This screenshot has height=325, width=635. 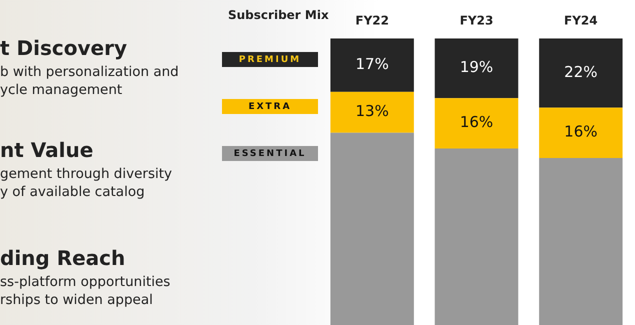 What do you see at coordinates (76, 300) in the screenshot?
I see `text: rships to widen appeal` at bounding box center [76, 300].